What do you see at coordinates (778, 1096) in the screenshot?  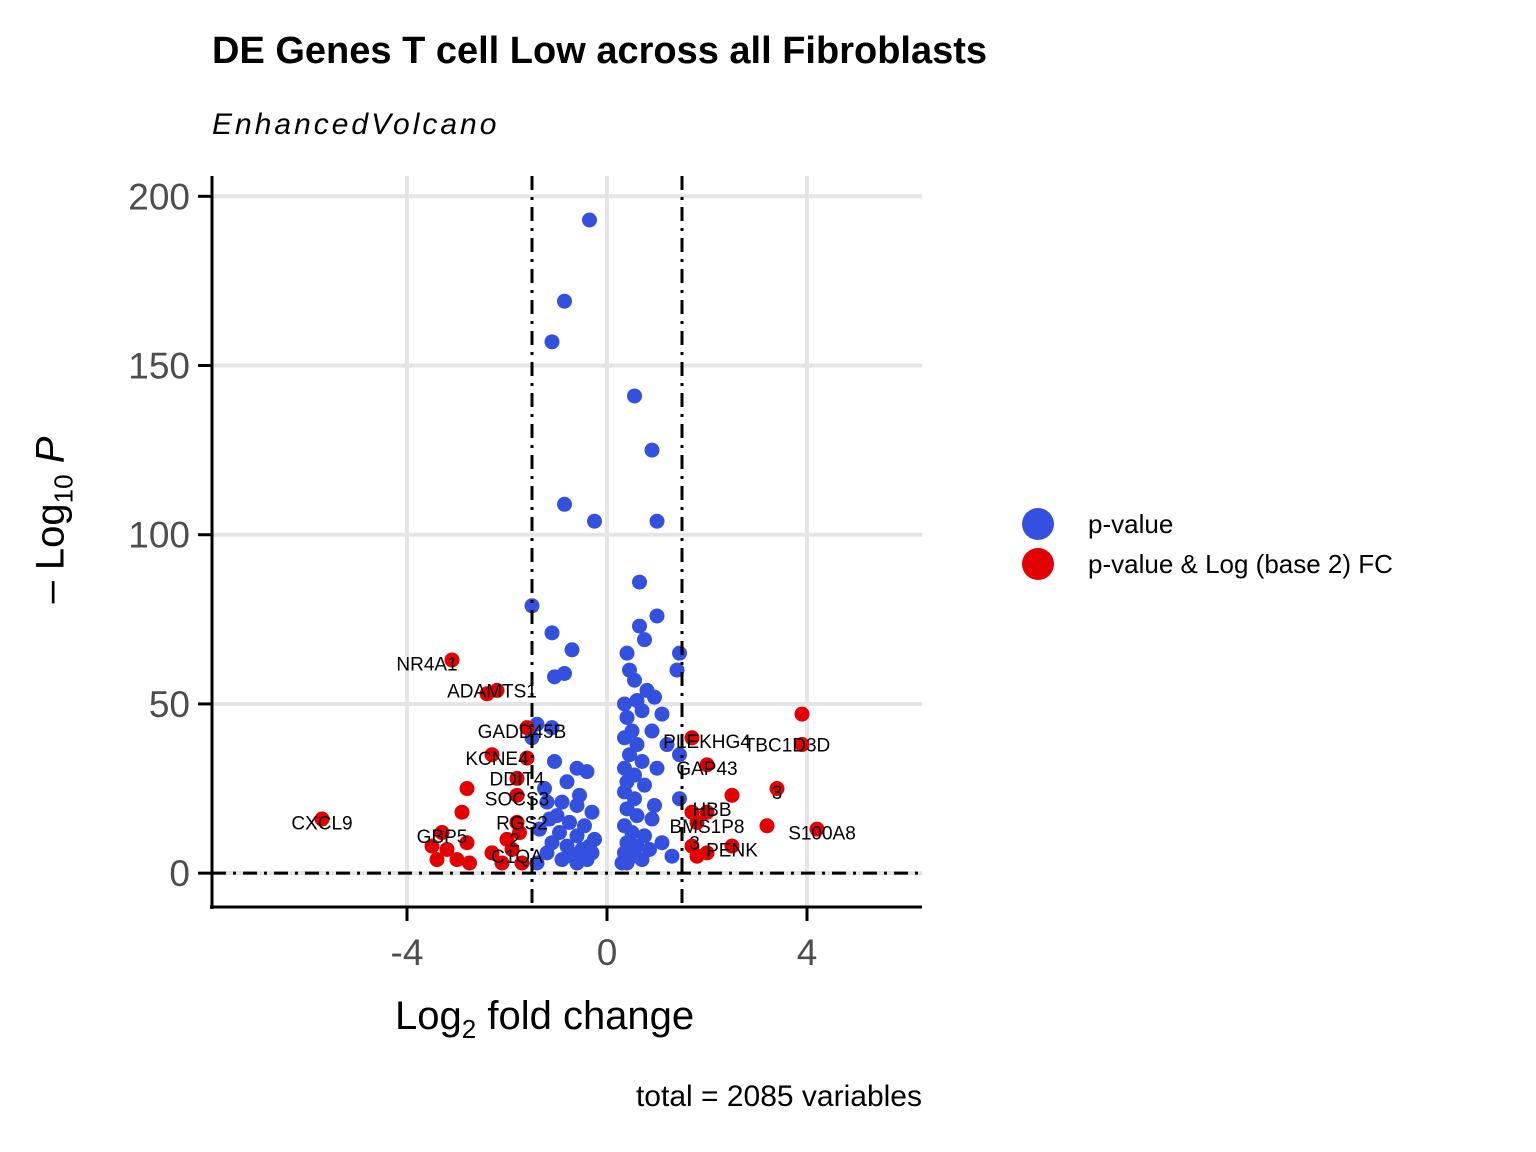 I see `chart-caption: total = 2085 variables` at bounding box center [778, 1096].